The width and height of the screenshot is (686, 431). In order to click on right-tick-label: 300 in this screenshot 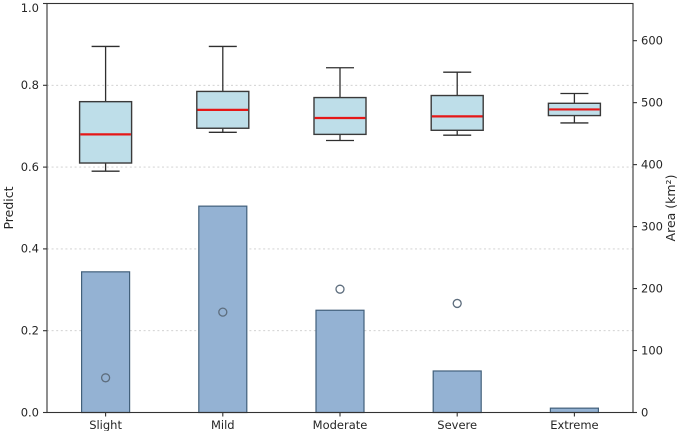, I will do `click(652, 226)`.